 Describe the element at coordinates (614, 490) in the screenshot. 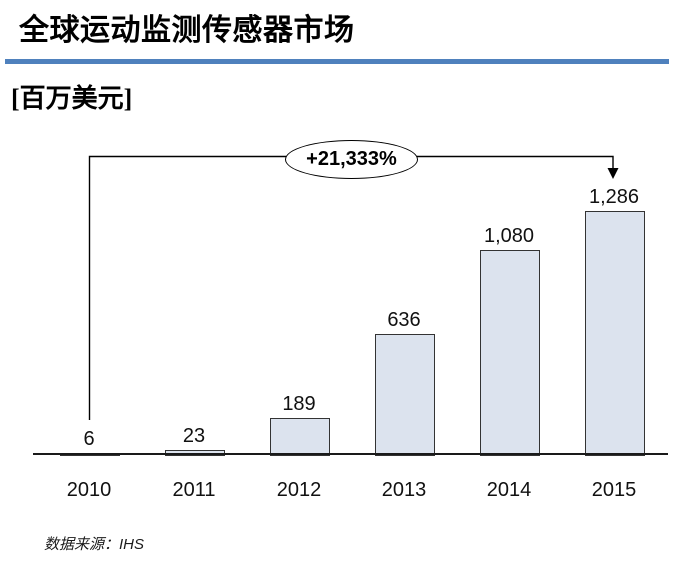

I see `year-label-2015: 2015` at that location.